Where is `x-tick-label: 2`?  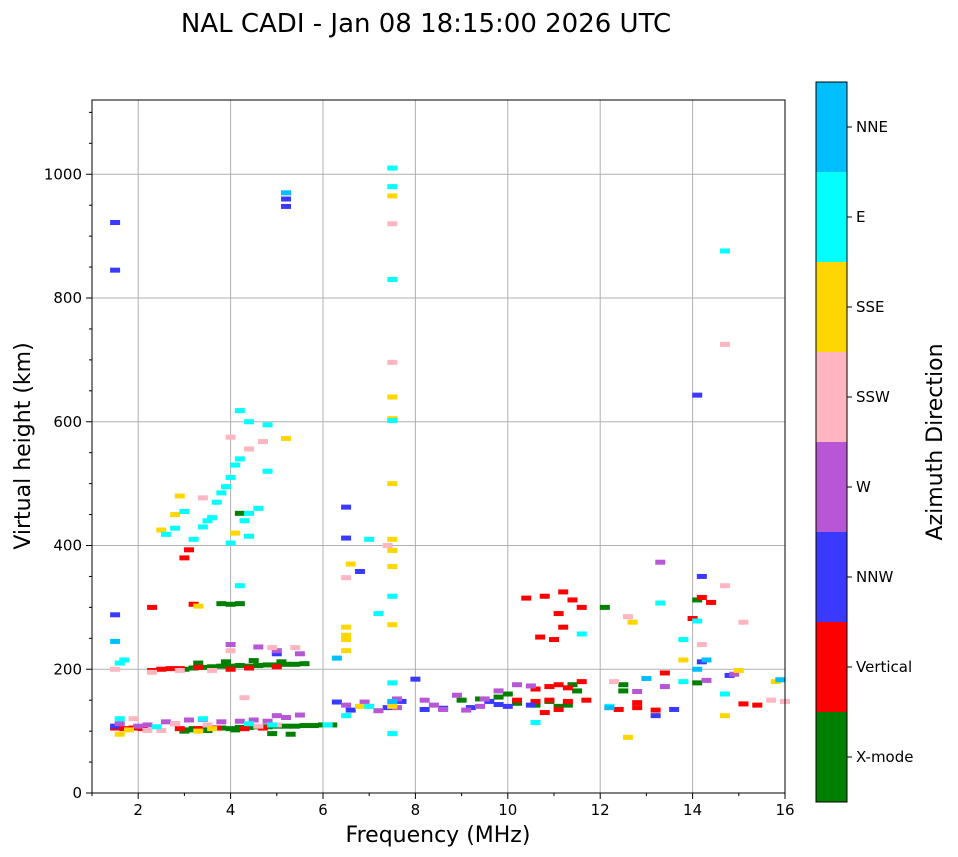 x-tick-label: 2 is located at coordinates (138, 810).